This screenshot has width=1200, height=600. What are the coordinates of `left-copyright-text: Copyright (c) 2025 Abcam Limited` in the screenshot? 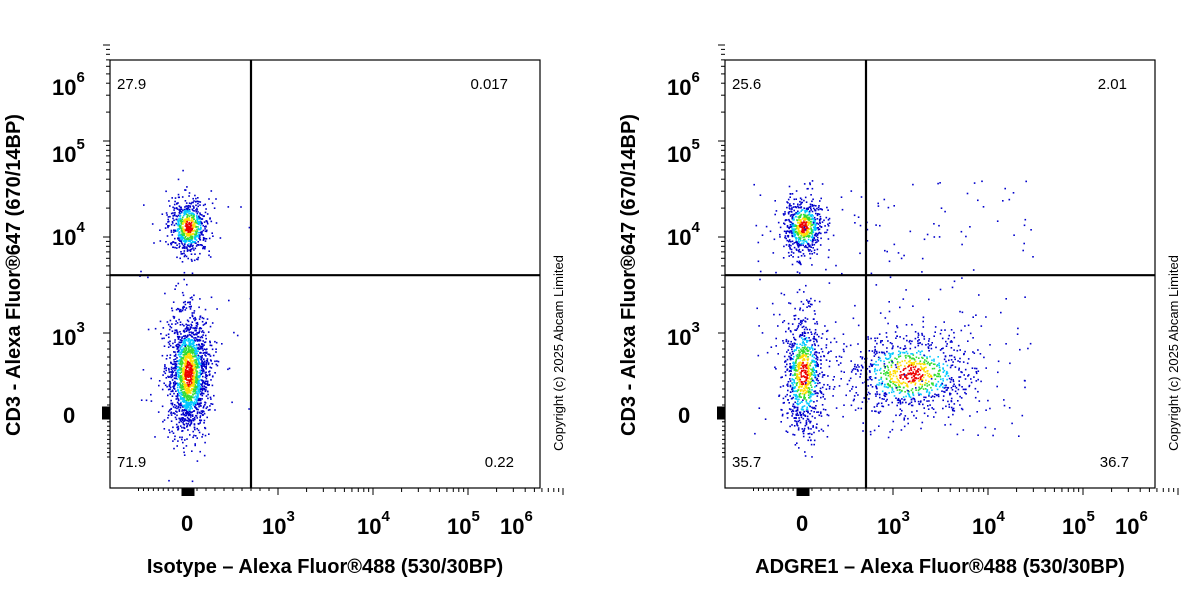 It's located at (558, 353).